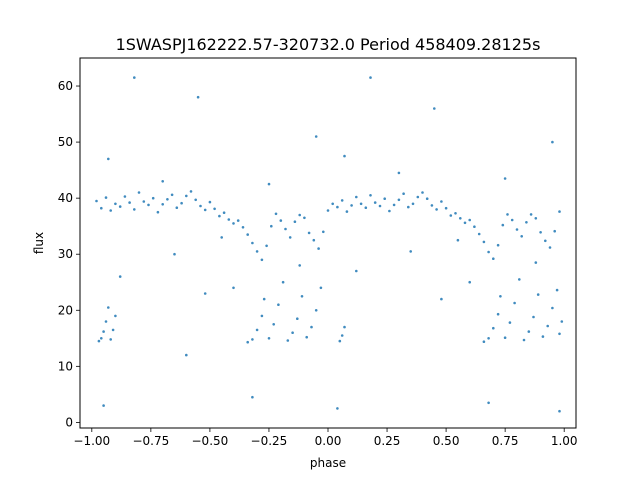  What do you see at coordinates (150, 441) in the screenshot?
I see `x-tick-label: −0.75` at bounding box center [150, 441].